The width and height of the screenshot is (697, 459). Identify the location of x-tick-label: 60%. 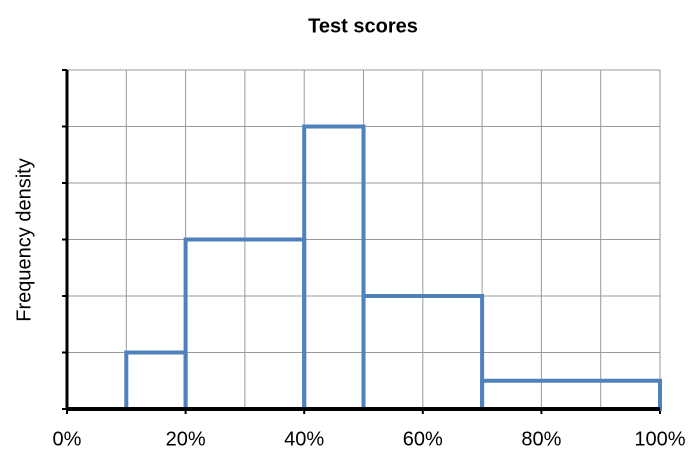
(423, 439).